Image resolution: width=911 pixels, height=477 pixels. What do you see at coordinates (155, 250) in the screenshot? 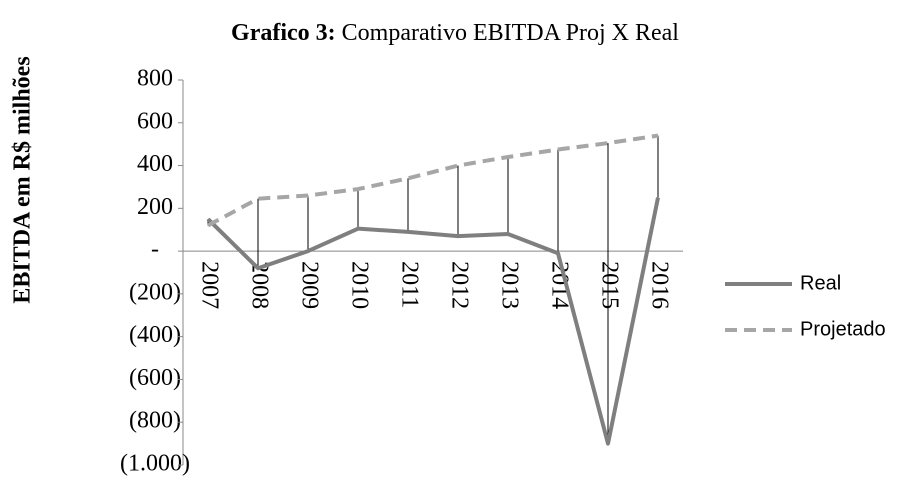
I see `y-tick-label: -` at bounding box center [155, 250].